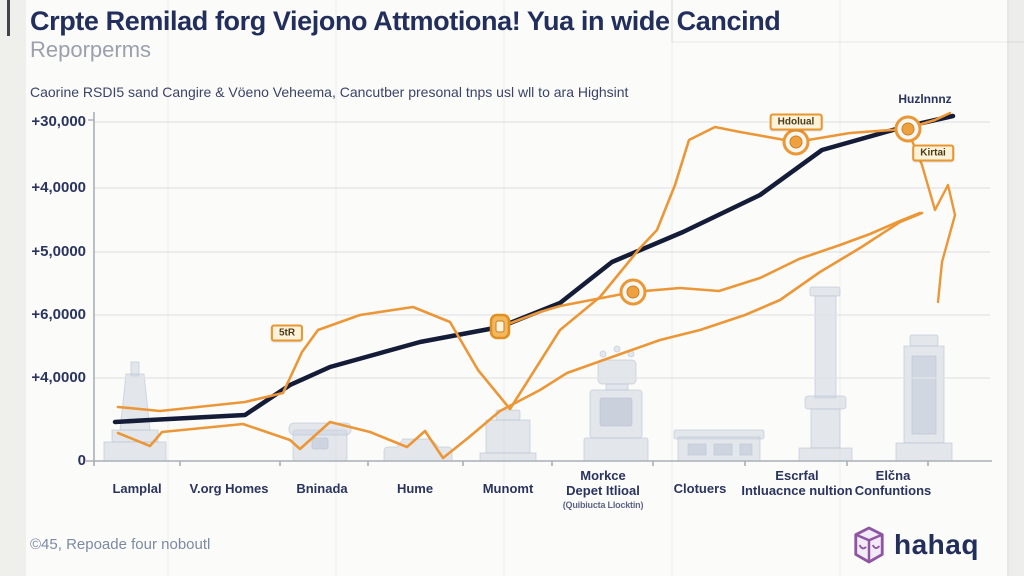 The height and width of the screenshot is (576, 1024). I want to click on annotation-badge: 5tR, so click(287, 333).